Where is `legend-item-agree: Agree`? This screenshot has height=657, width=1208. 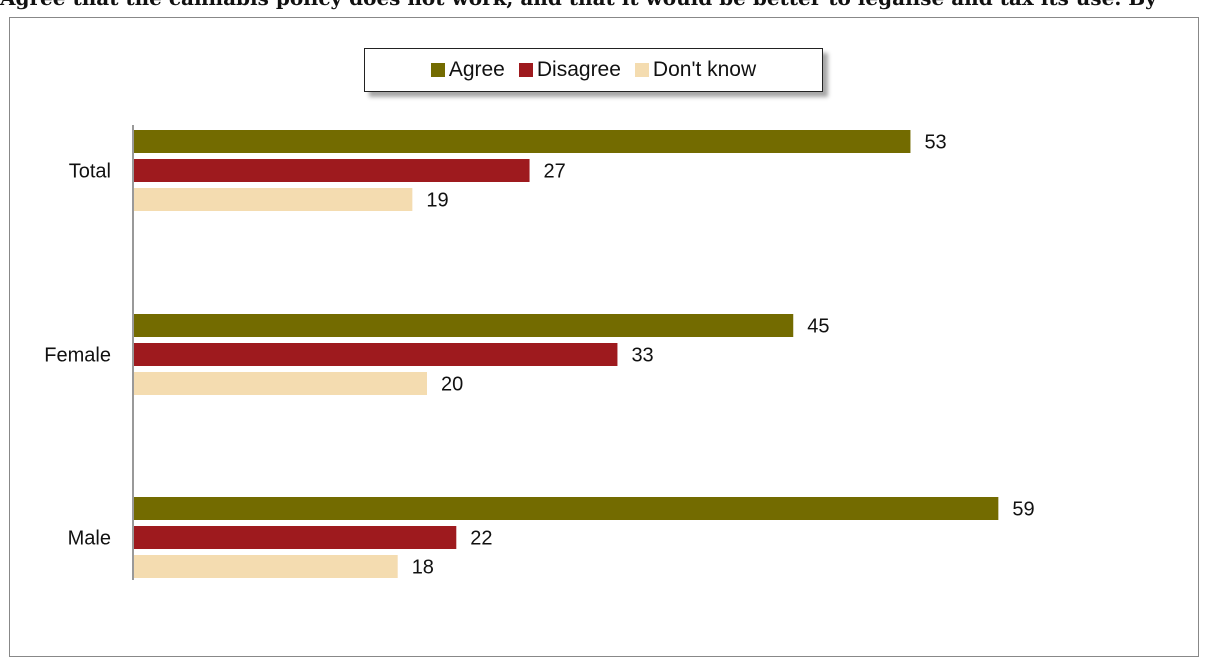 legend-item-agree: Agree is located at coordinates (467, 70).